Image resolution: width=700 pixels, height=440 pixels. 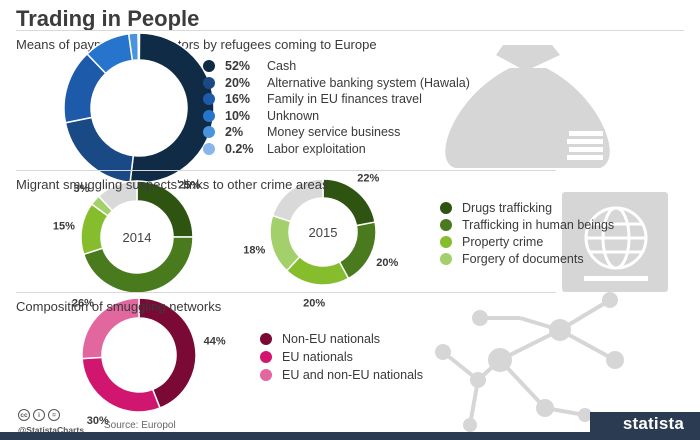 I want to click on legend-value: 2%, so click(x=234, y=132).